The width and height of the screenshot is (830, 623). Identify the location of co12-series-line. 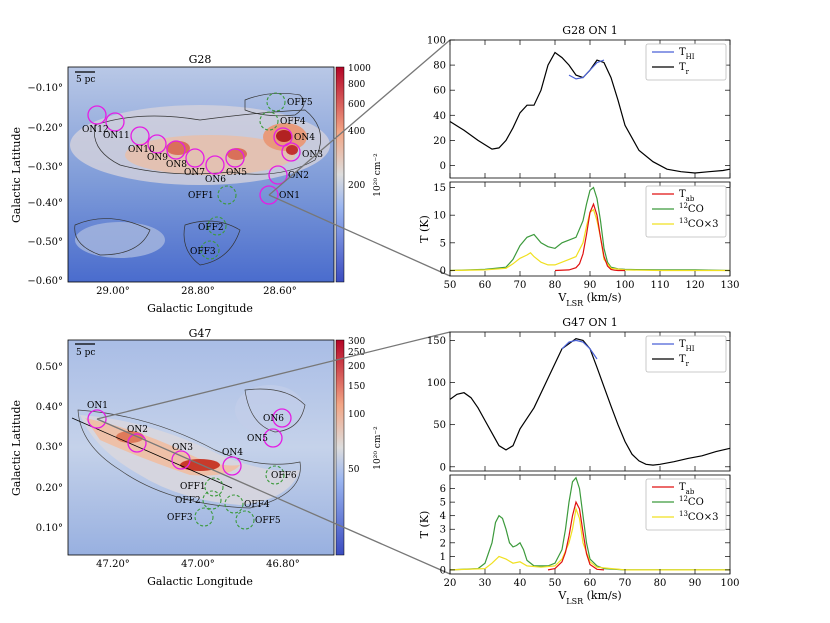
(589, 523).